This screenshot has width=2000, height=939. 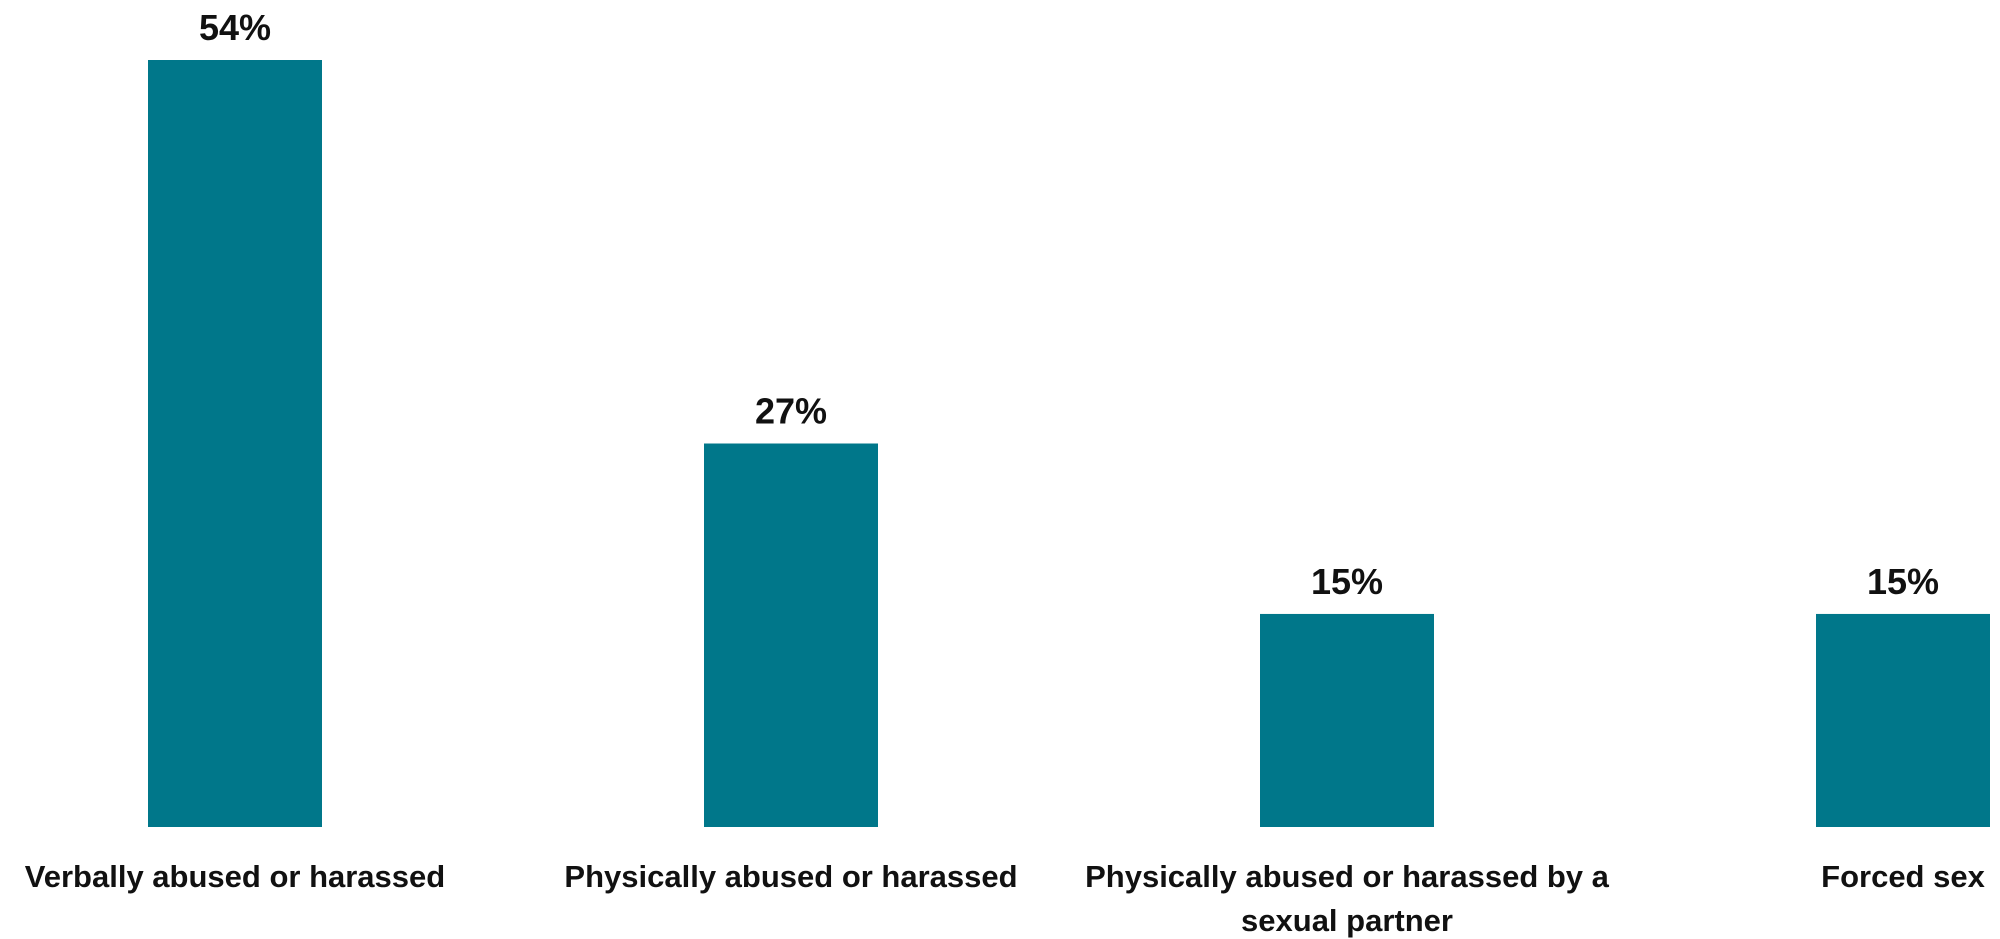 I want to click on data-label-3: 15%, so click(x=1347, y=581).